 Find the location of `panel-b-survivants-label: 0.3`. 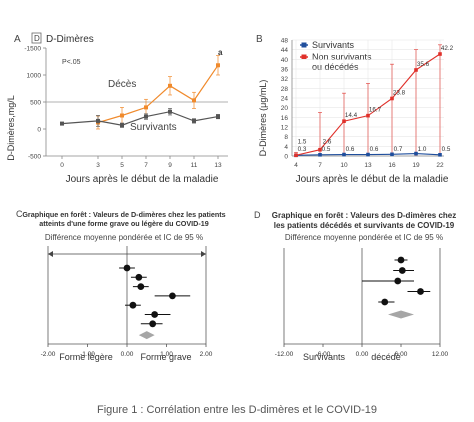

panel-b-survivants-label: 0.3 is located at coordinates (302, 149).